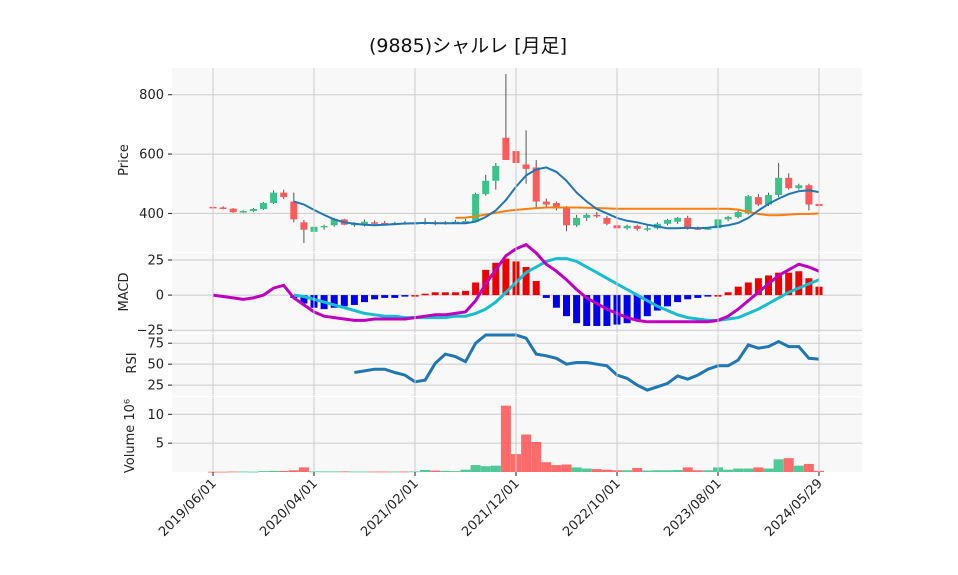  What do you see at coordinates (468, 46) in the screenshot?
I see `chart-title: (9885)シャルレ [月足]` at bounding box center [468, 46].